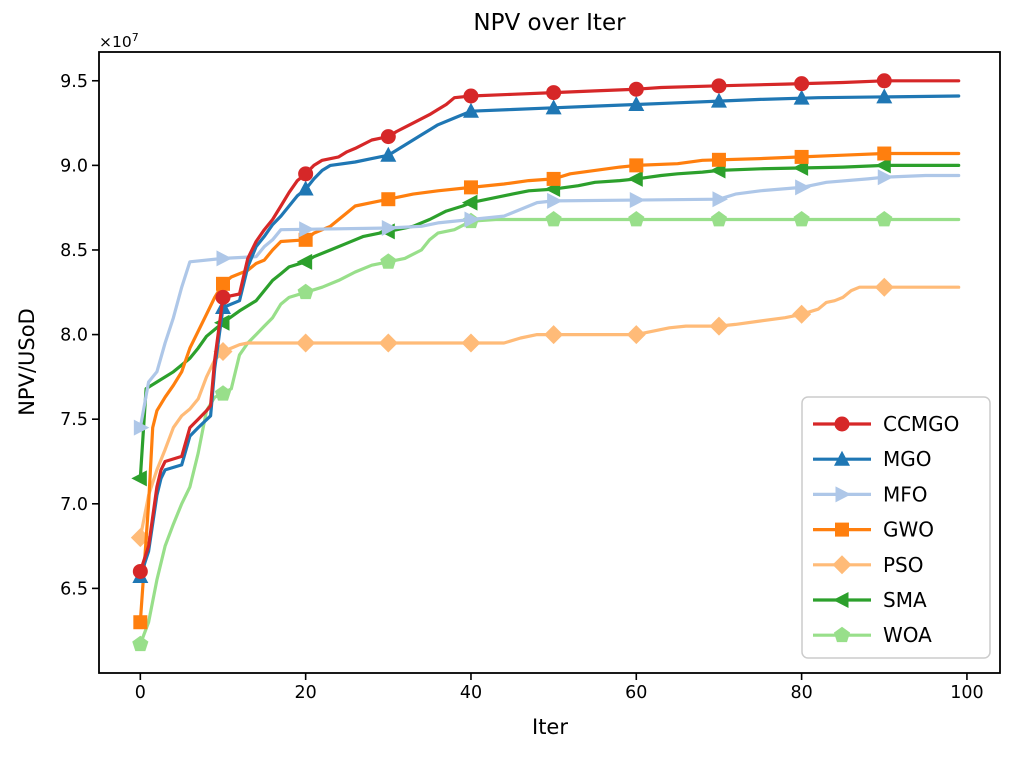 The width and height of the screenshot is (1024, 757). Describe the element at coordinates (872, 459) in the screenshot. I see `legend-entry-MGO: MGO` at that location.